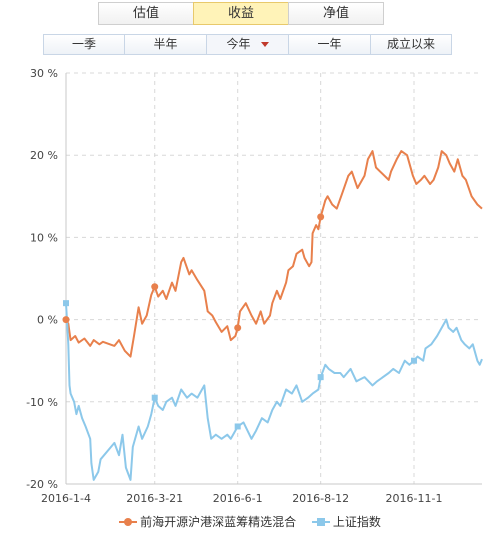 The height and width of the screenshot is (539, 500). Describe the element at coordinates (154, 498) in the screenshot. I see `x-tick-label: 2016-3-21` at that location.